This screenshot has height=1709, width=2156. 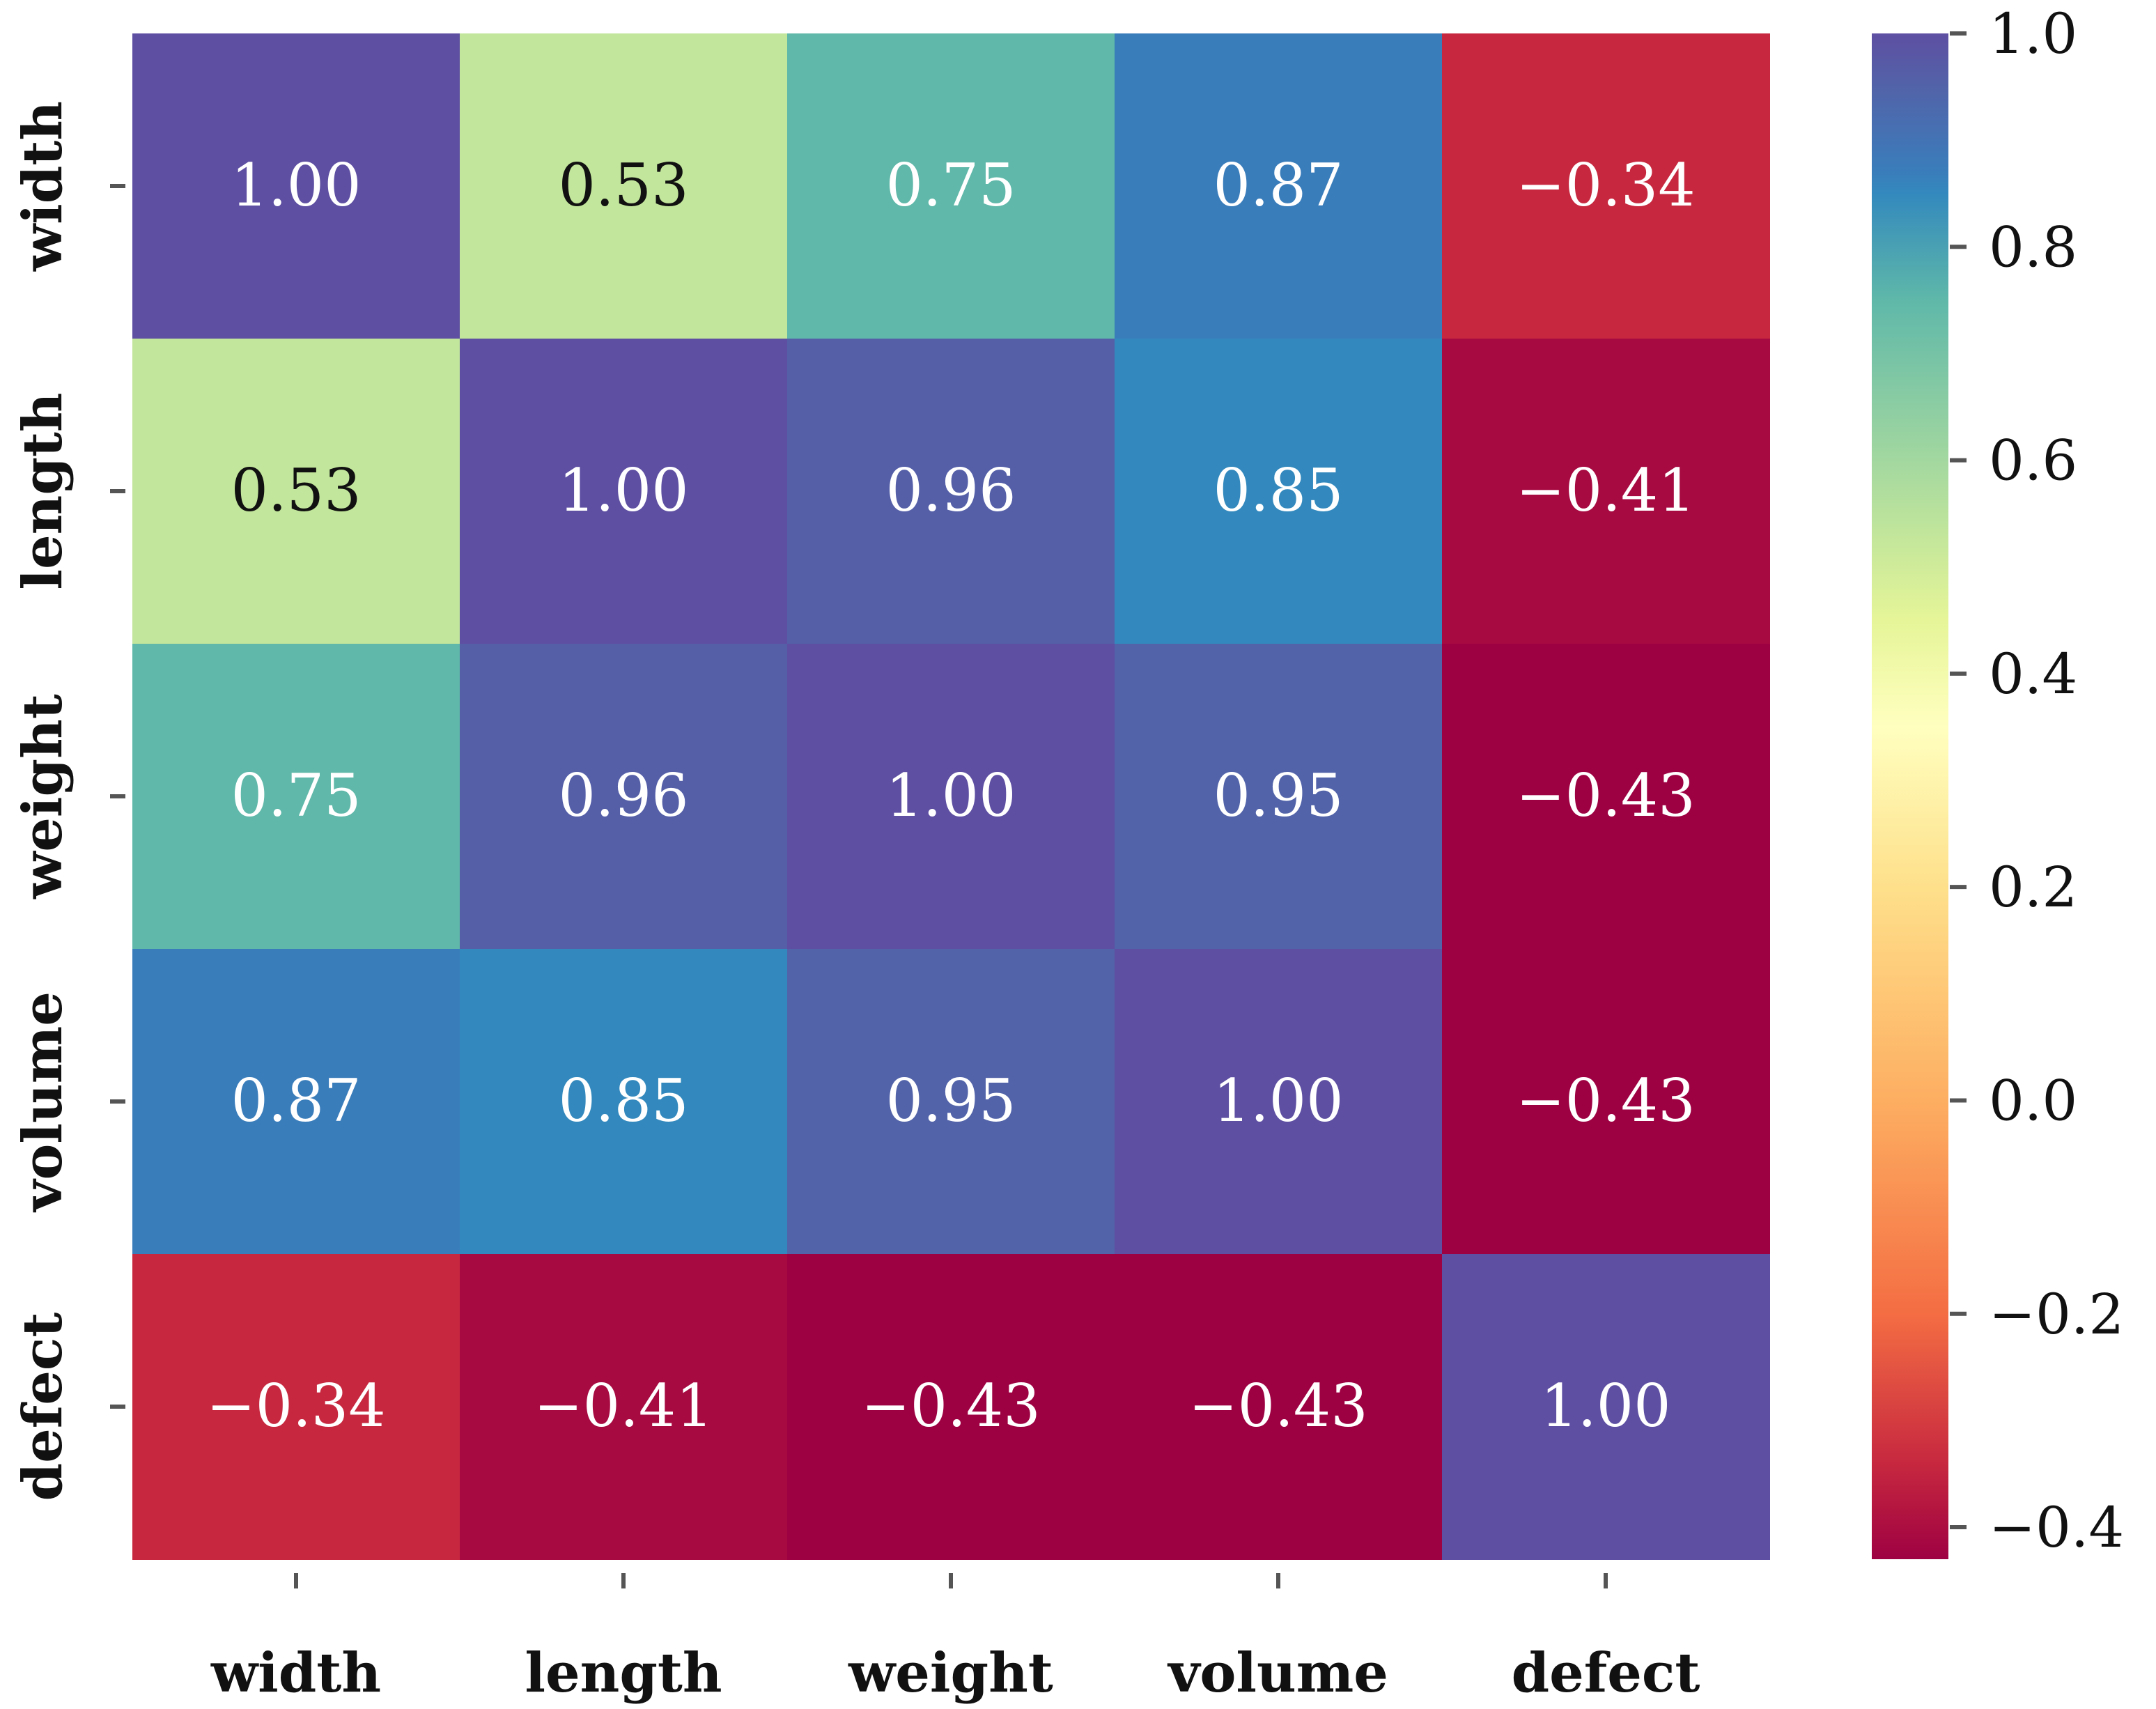 What do you see at coordinates (295, 1673) in the screenshot?
I see `x-axis-tick-label: width` at bounding box center [295, 1673].